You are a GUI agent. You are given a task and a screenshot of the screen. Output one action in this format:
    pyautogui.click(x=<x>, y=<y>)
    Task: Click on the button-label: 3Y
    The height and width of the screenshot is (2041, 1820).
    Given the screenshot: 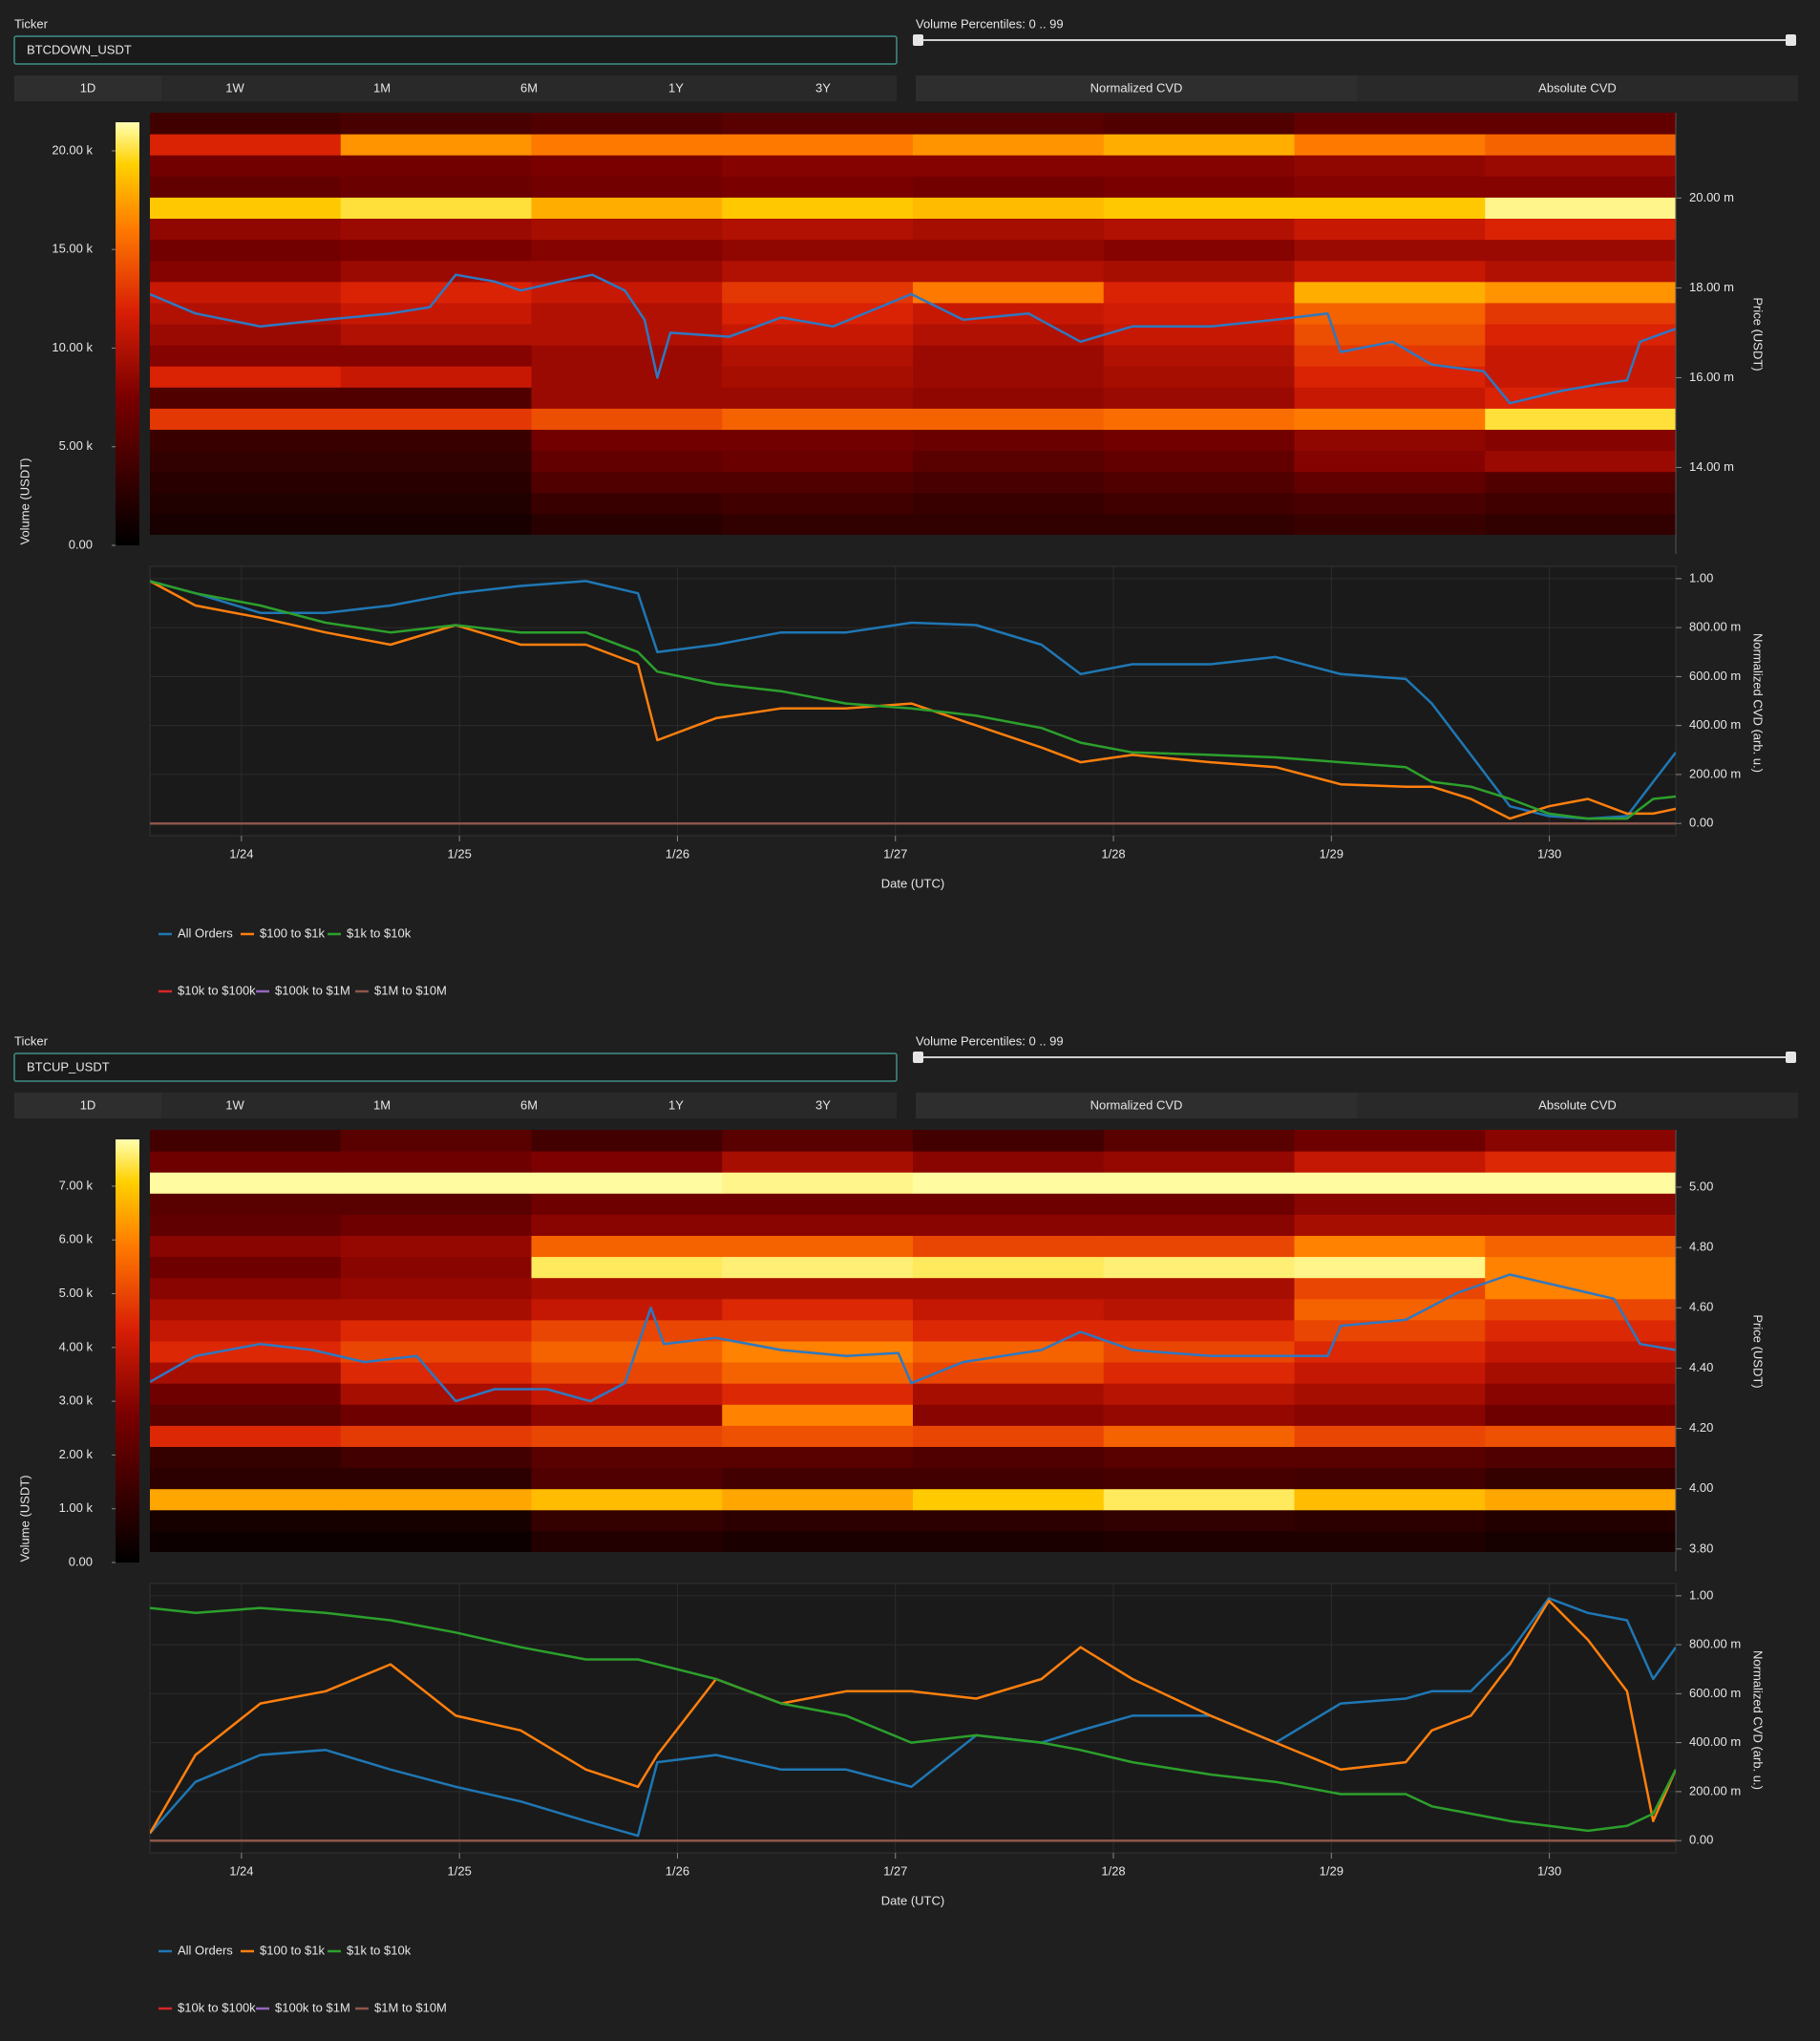 What is the action you would take?
    pyautogui.click(x=823, y=87)
    